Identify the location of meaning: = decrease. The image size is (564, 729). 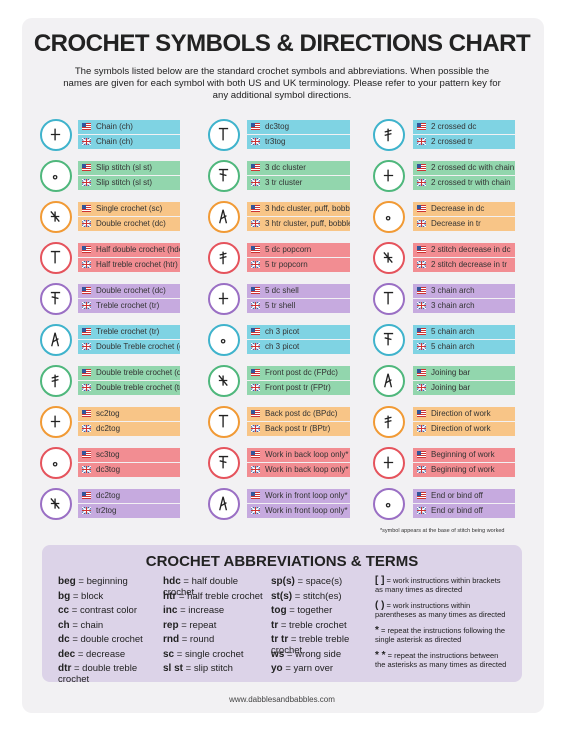
(101, 654).